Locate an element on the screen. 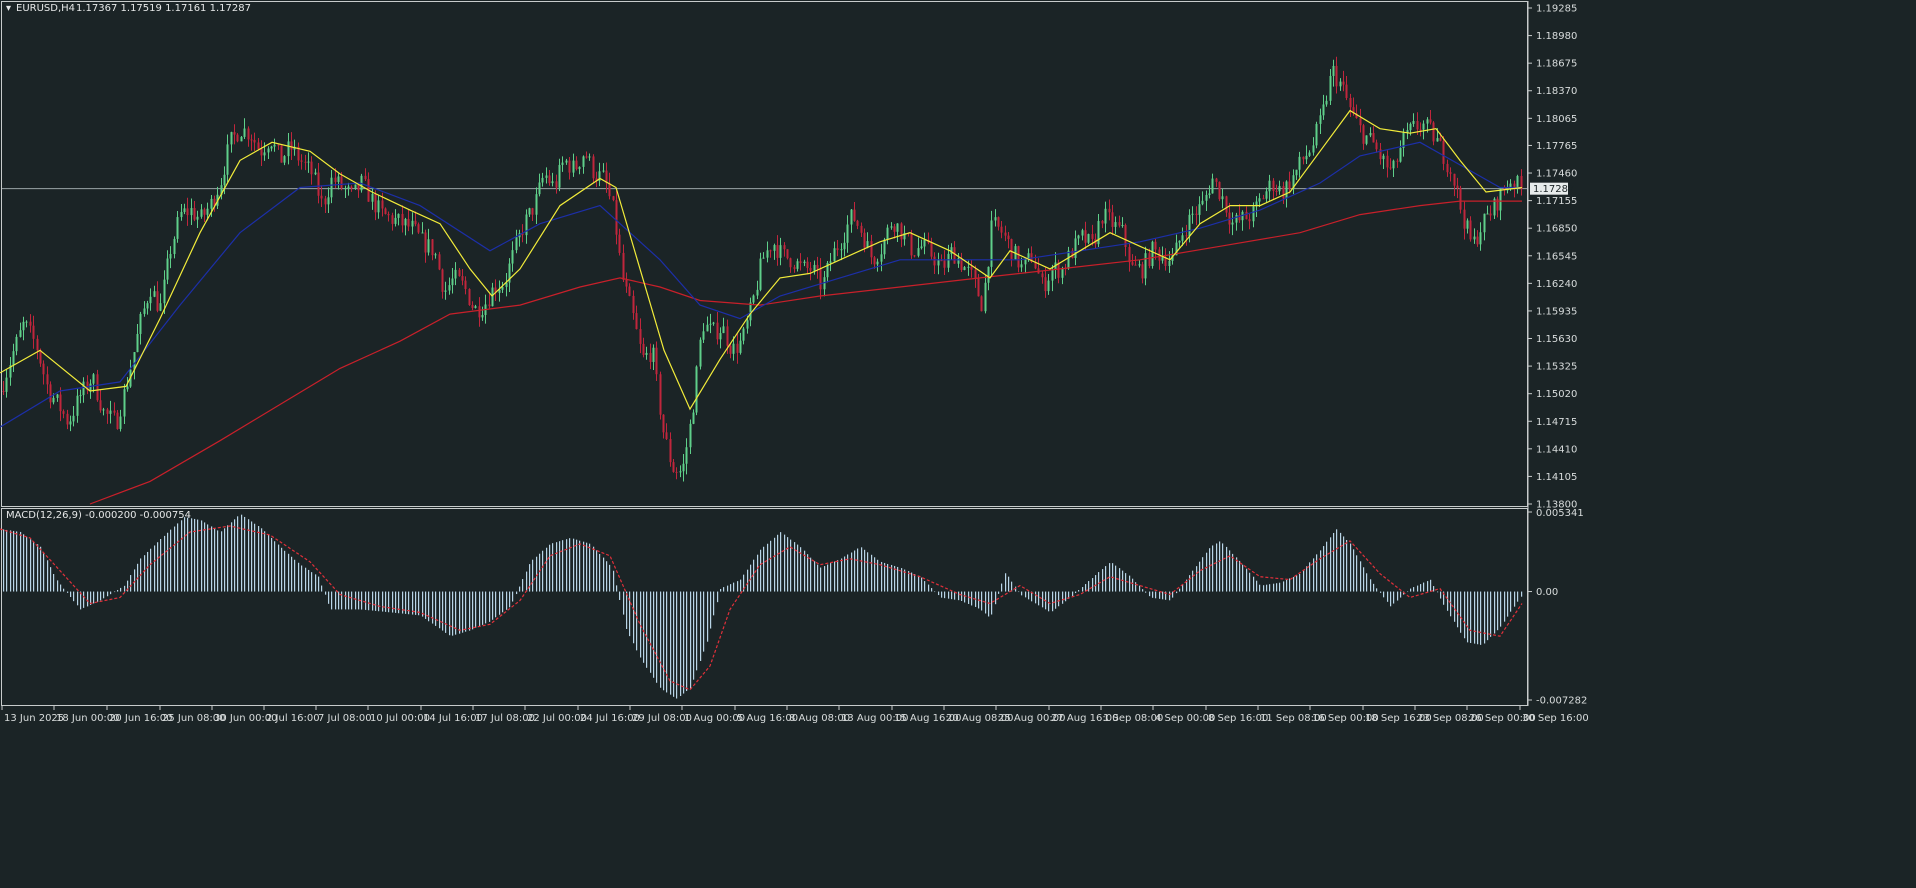  symbol-label: EURUSD,H4 is located at coordinates (45, 8).